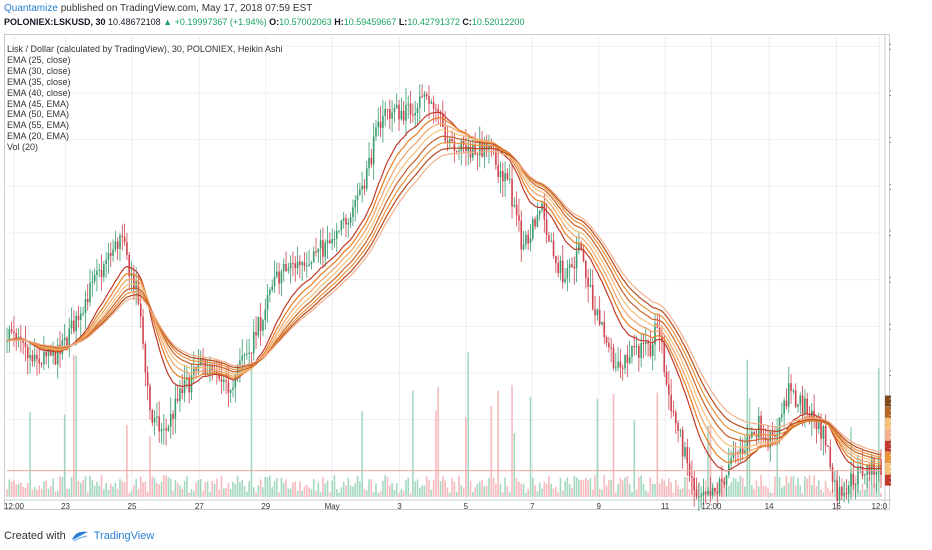 This screenshot has width=932, height=550. What do you see at coordinates (38, 114) in the screenshot?
I see `legend-ema-50: EMA (50, EMA)` at bounding box center [38, 114].